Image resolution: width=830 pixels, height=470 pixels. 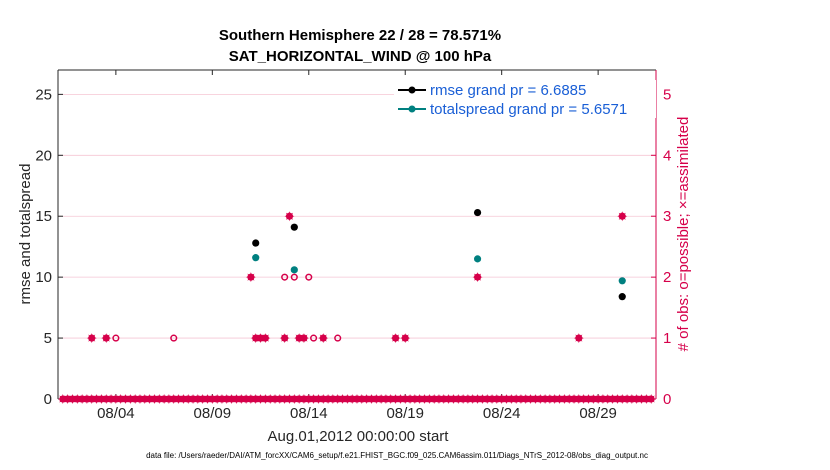 I want to click on x-tick-label: 08/29, so click(x=598, y=413).